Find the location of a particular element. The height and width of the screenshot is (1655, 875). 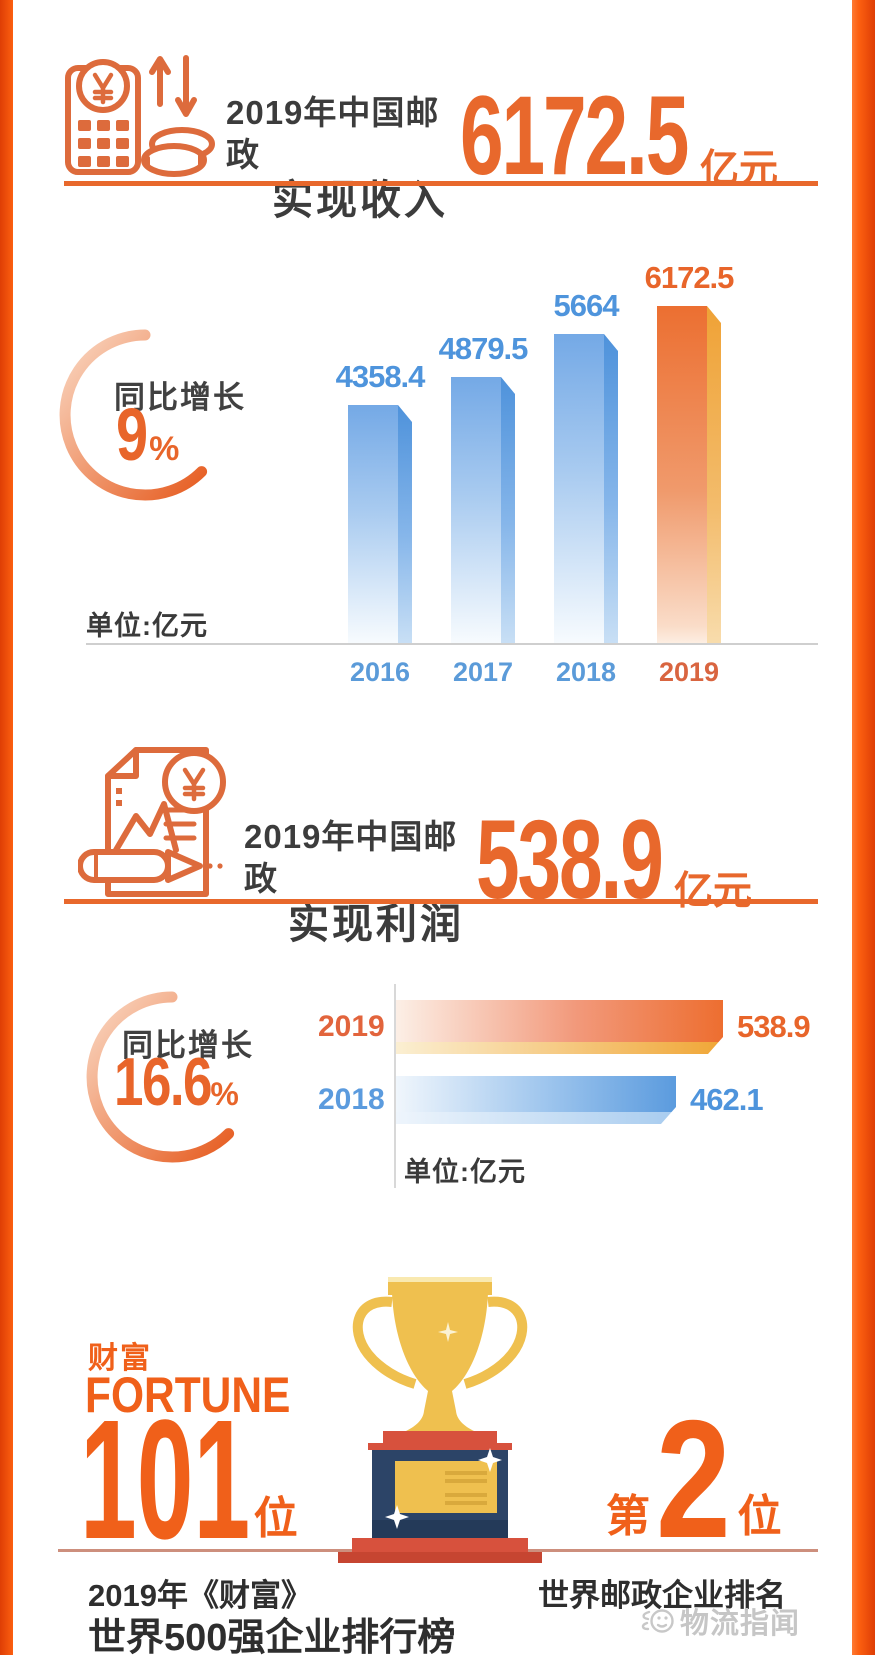

growth-ring-profit is located at coordinates (160, 1077).